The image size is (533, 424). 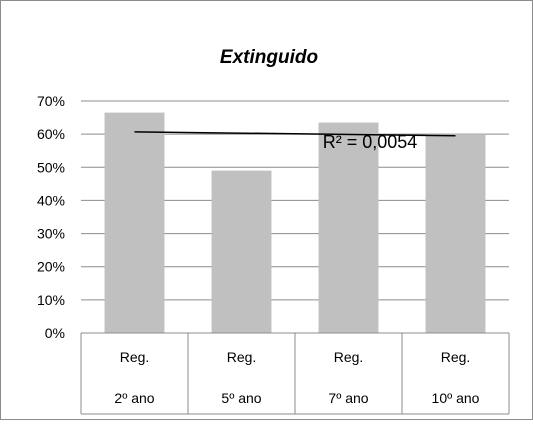 What do you see at coordinates (51, 200) in the screenshot?
I see `y-tick-label: 40%` at bounding box center [51, 200].